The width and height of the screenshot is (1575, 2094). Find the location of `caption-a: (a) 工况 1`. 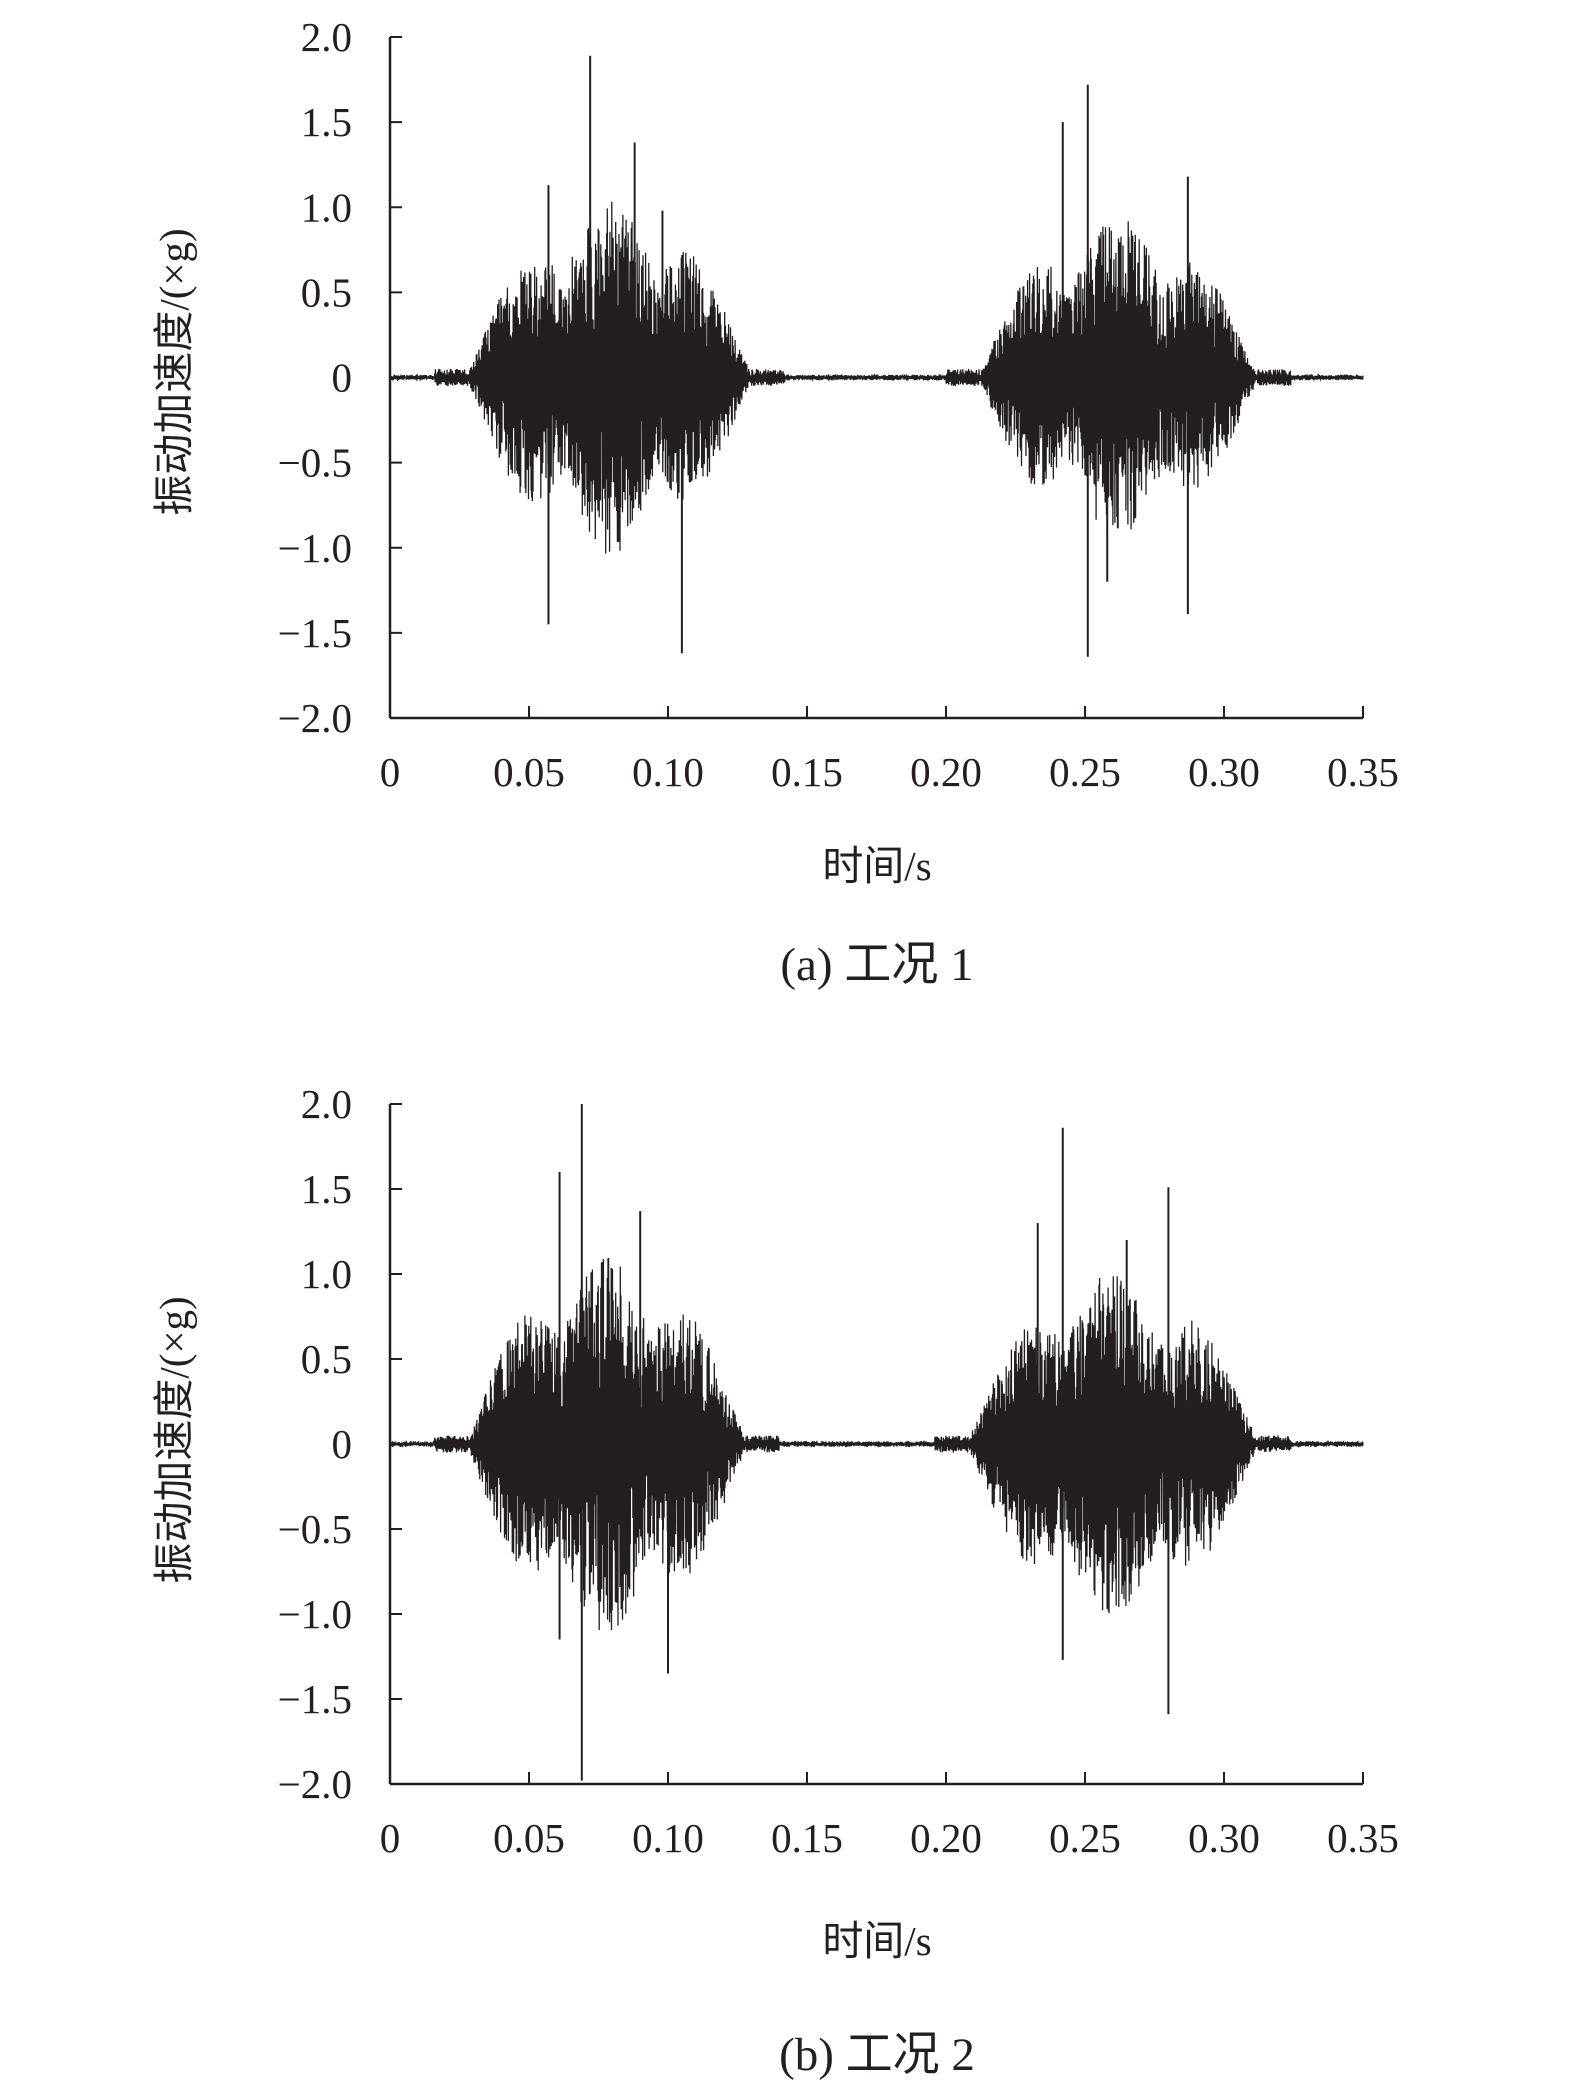

caption-a: (a) 工况 1 is located at coordinates (876, 965).